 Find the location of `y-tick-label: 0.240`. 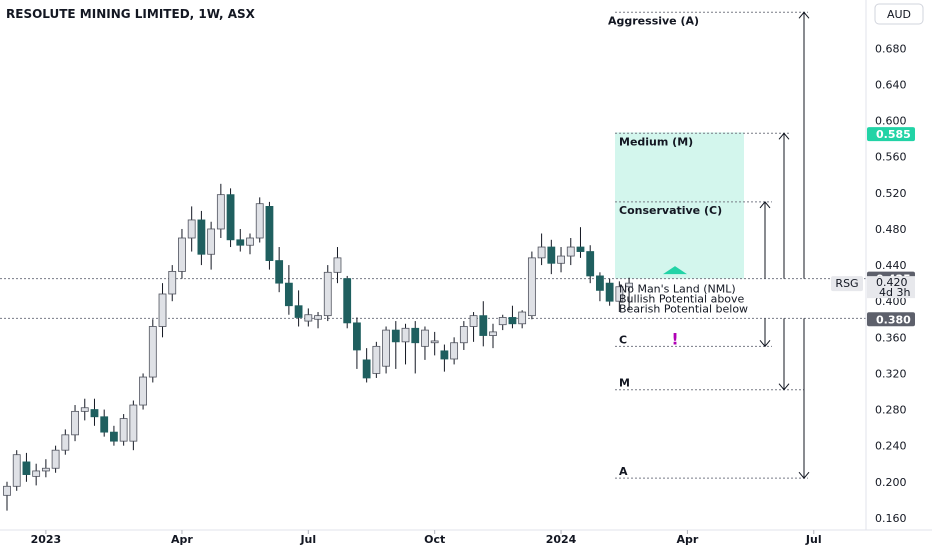

y-tick-label: 0.240 is located at coordinates (891, 446).